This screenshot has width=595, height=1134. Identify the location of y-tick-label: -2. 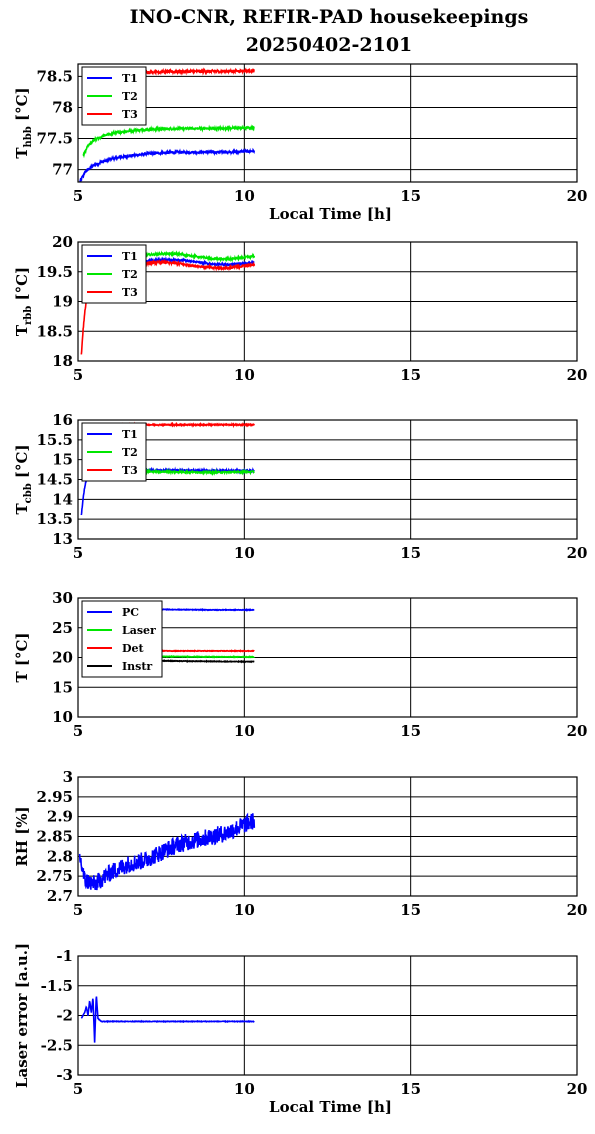
(64, 1016).